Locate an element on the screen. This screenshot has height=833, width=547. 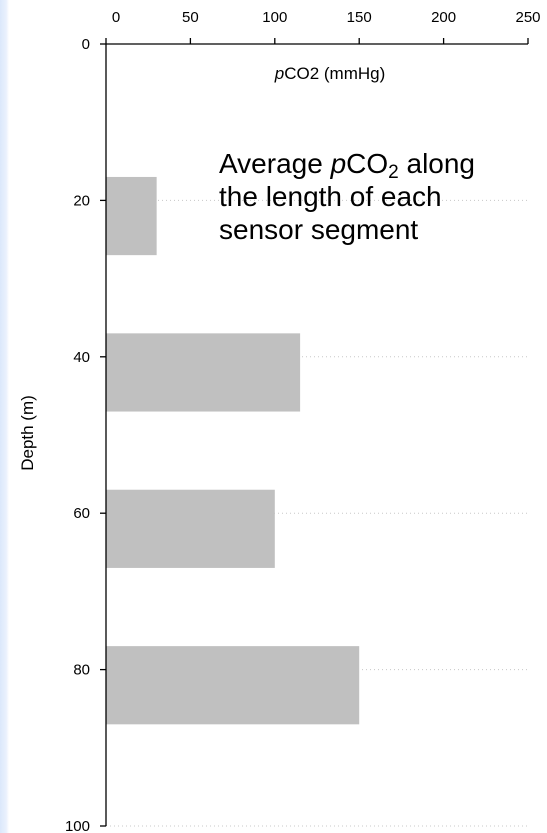
annotation-text-part: Average is located at coordinates (275, 163).